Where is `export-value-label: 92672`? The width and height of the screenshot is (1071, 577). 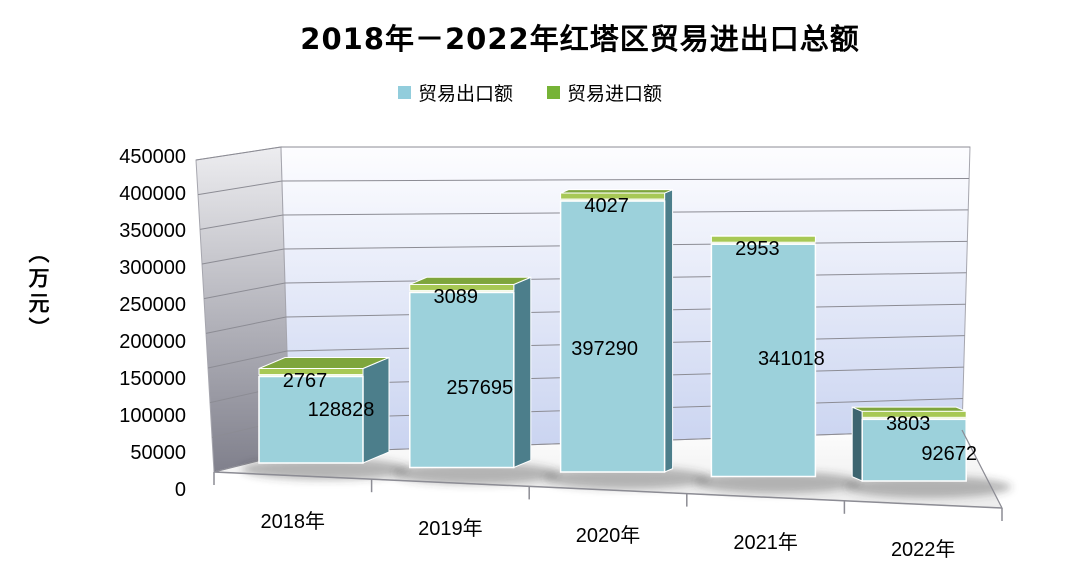 export-value-label: 92672 is located at coordinates (949, 454).